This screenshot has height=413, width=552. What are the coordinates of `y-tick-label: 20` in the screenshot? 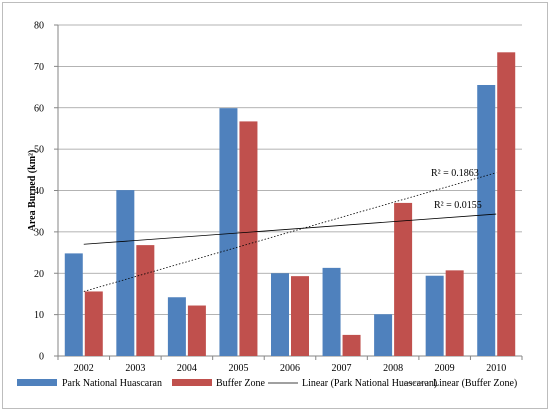 It's located at (39, 274).